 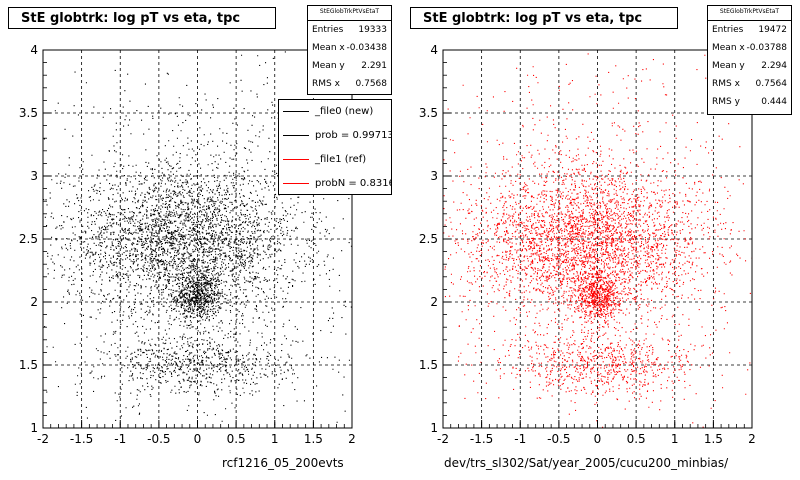 What do you see at coordinates (749, 84) in the screenshot?
I see `stats-row-rms-x: RMS x 0.7564` at bounding box center [749, 84].